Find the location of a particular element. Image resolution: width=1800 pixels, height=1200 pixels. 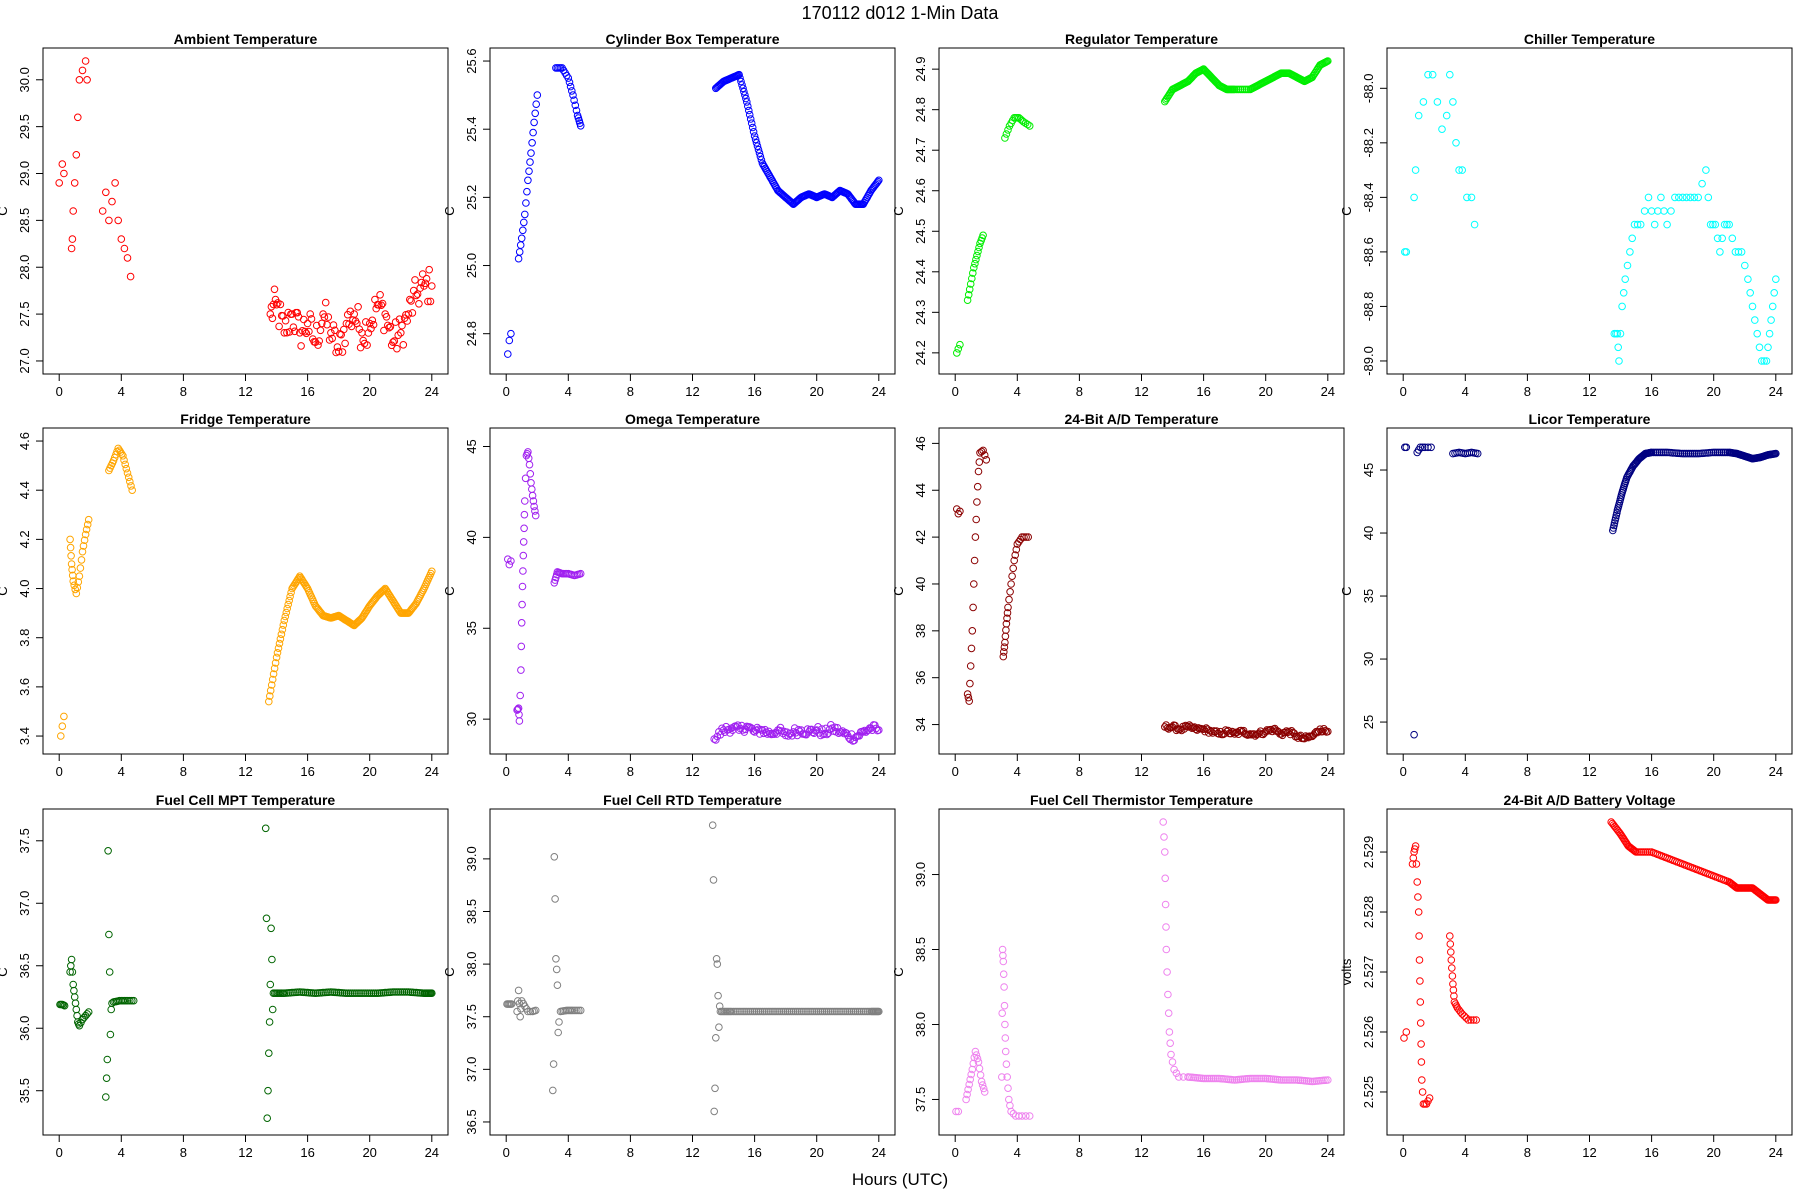

y-tick-label: 34 is located at coordinates (920, 724).